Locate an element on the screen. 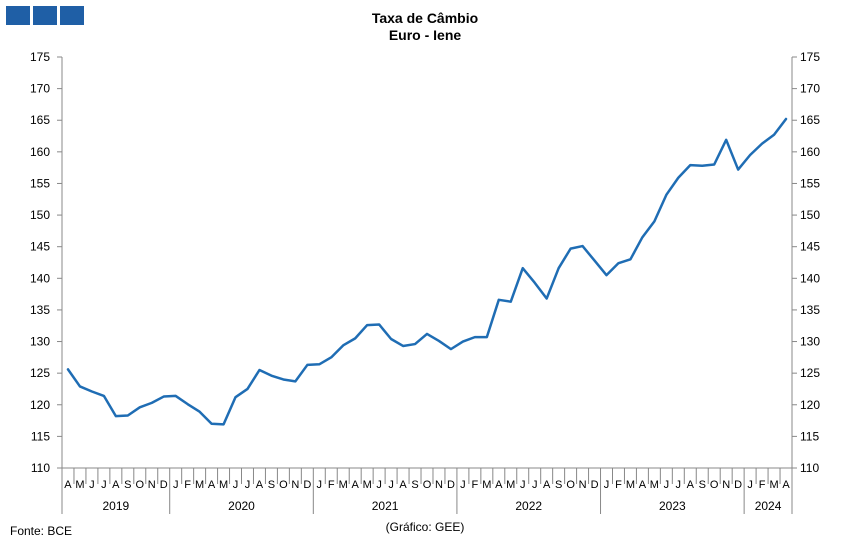 The image size is (850, 552). x-year-label: 2023 is located at coordinates (672, 506).